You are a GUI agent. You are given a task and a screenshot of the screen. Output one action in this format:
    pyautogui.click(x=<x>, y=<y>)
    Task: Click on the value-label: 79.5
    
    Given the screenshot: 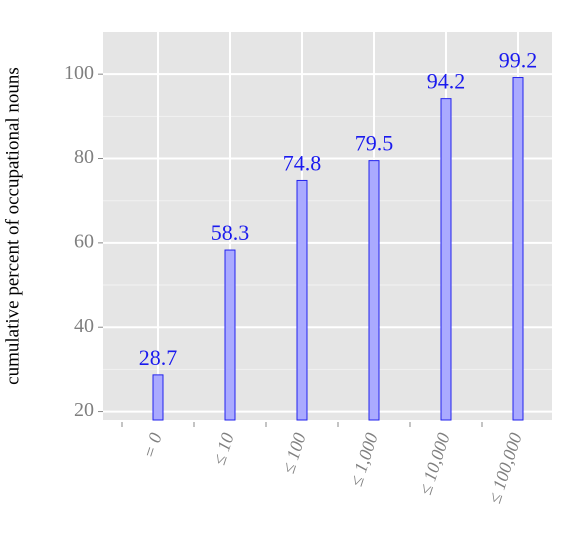 What is the action you would take?
    pyautogui.click(x=374, y=143)
    